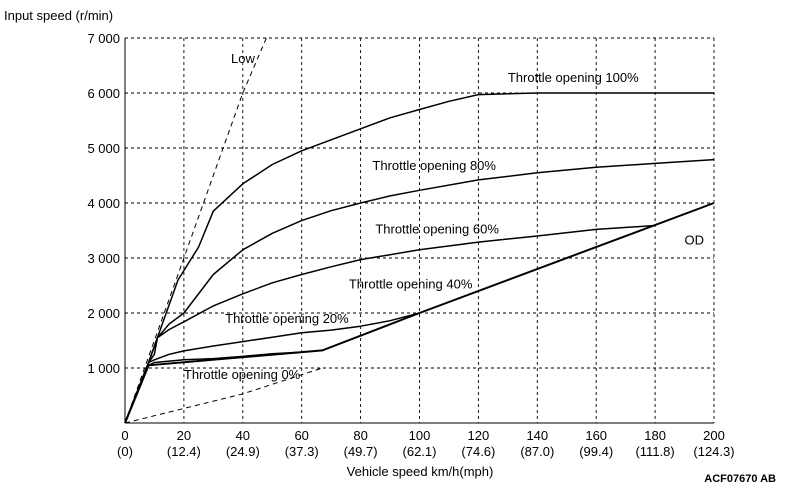 This screenshot has width=785, height=494. What do you see at coordinates (302, 451) in the screenshot?
I see `x-tick-sublabel: (37.3)` at bounding box center [302, 451].